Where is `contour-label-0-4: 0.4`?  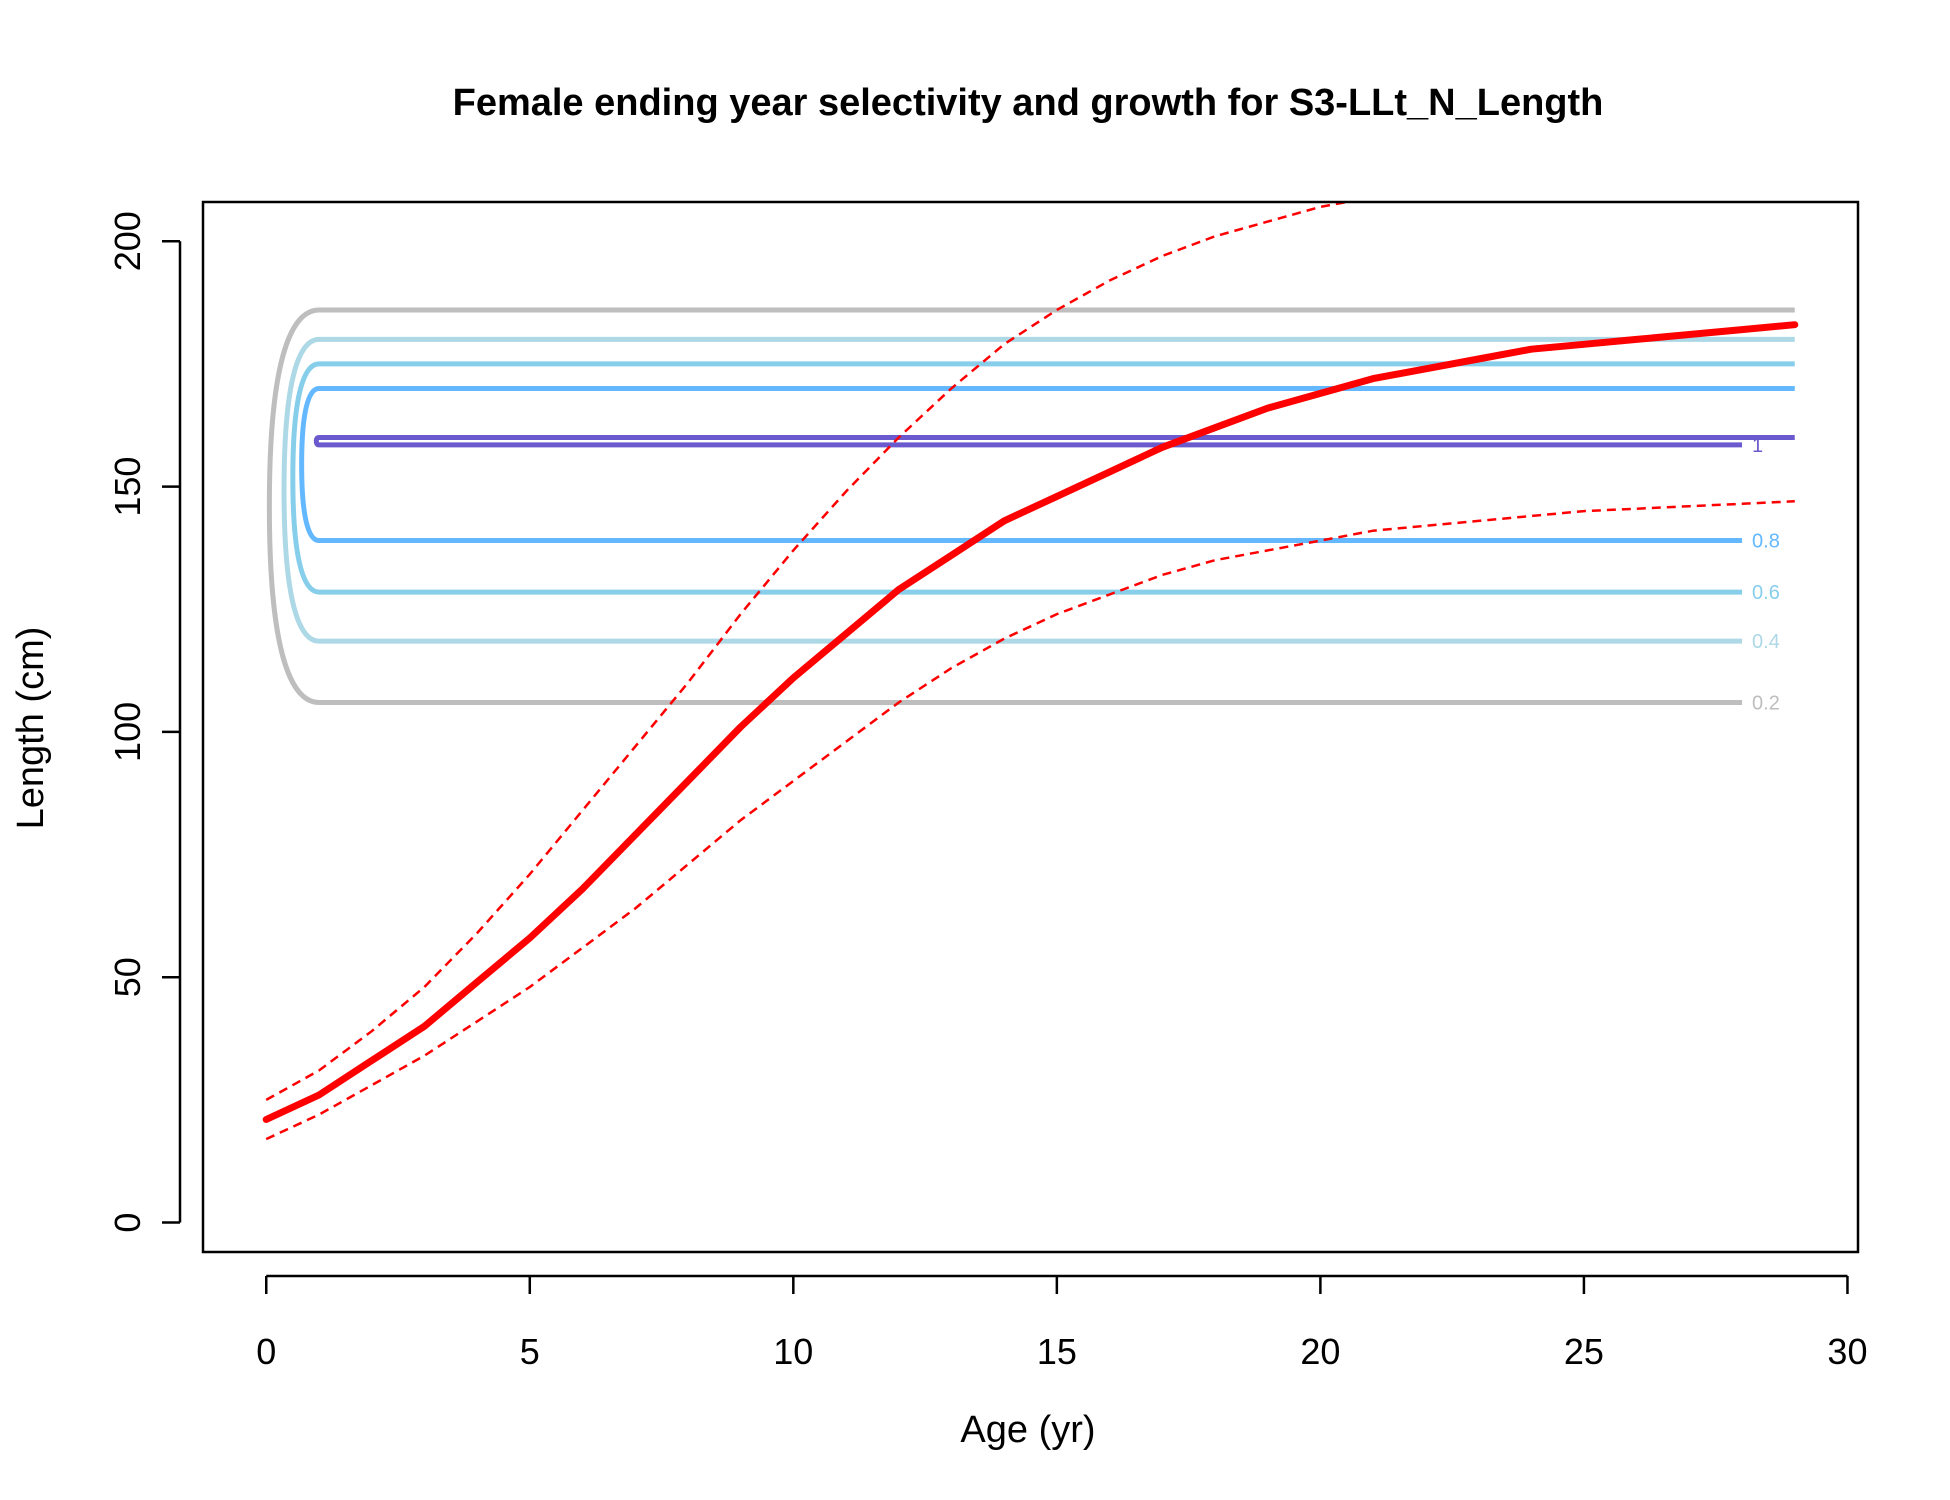
contour-label-0-4: 0.4 is located at coordinates (1766, 642).